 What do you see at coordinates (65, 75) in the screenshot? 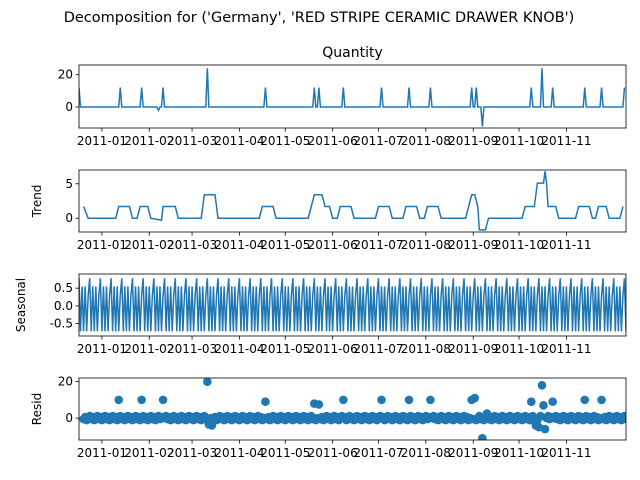
I see `quantity-ytick-label: 20` at bounding box center [65, 75].